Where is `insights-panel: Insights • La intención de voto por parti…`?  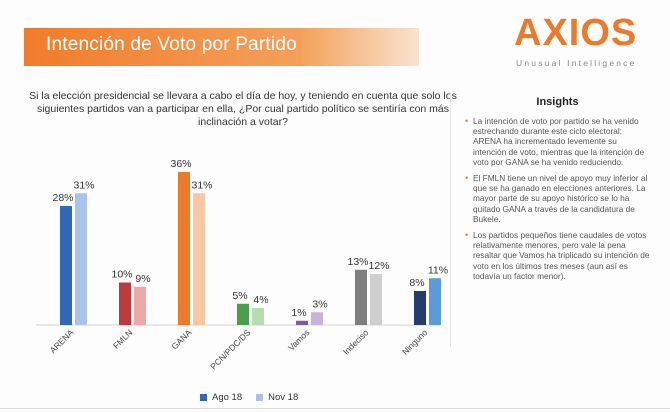 insights-panel: Insights • La intención de voto por parti… is located at coordinates (557, 191).